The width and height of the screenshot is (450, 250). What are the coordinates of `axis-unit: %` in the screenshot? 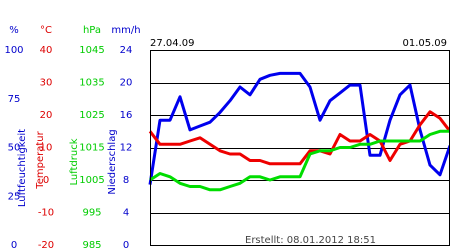 It's located at (14, 30).